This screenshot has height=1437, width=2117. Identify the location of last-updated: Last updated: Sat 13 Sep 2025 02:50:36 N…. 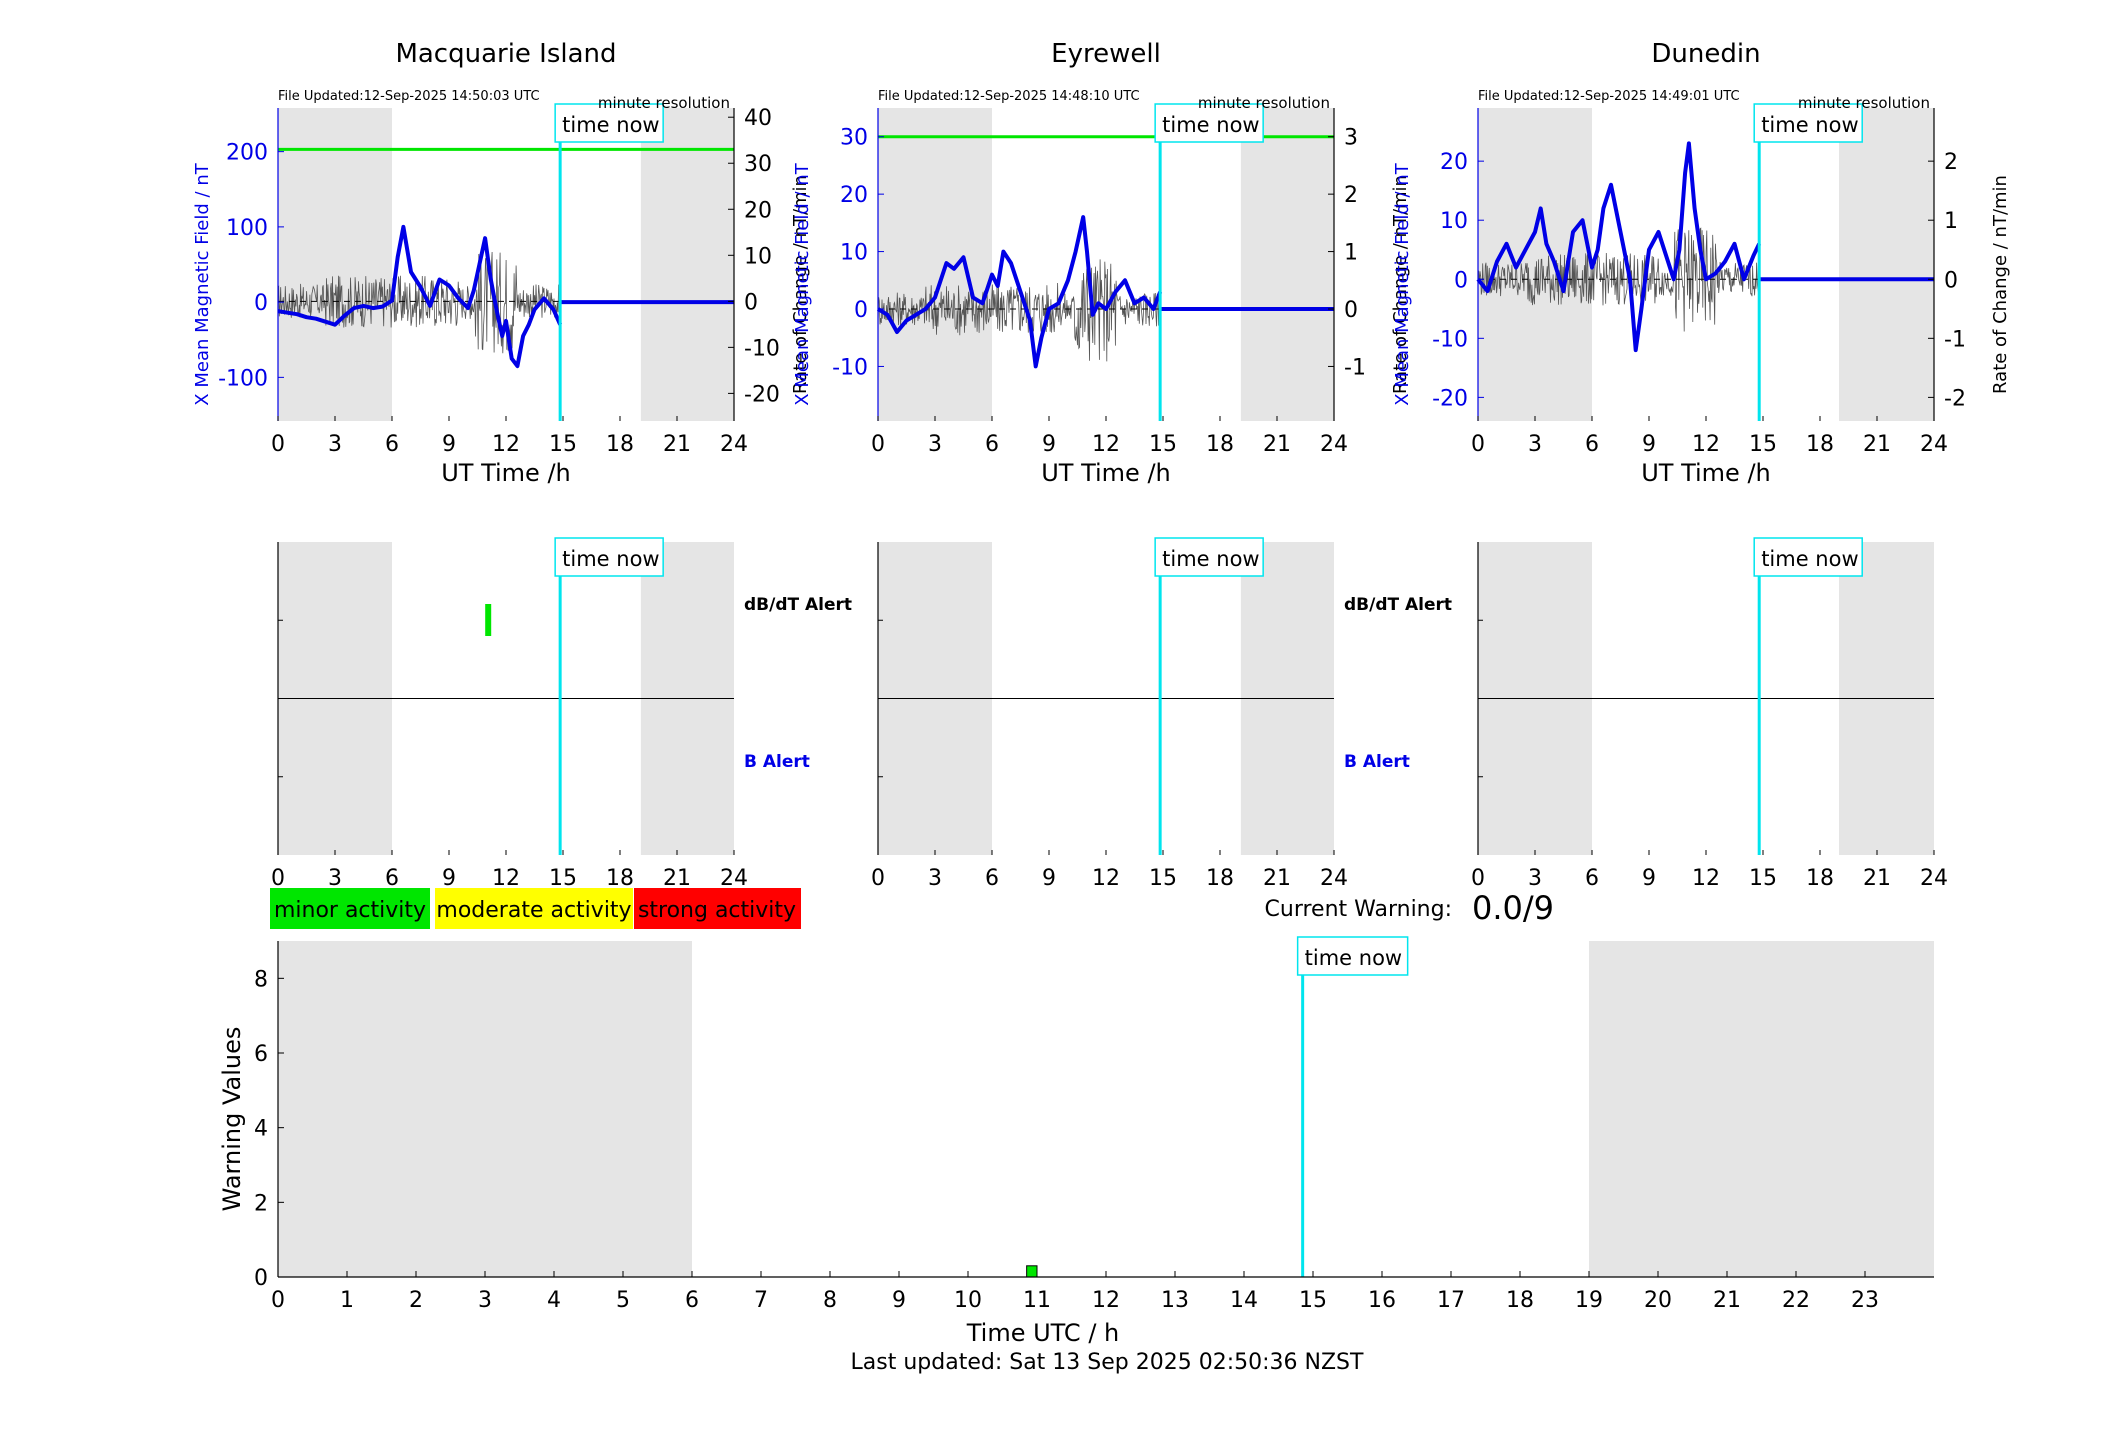
(1107, 1362).